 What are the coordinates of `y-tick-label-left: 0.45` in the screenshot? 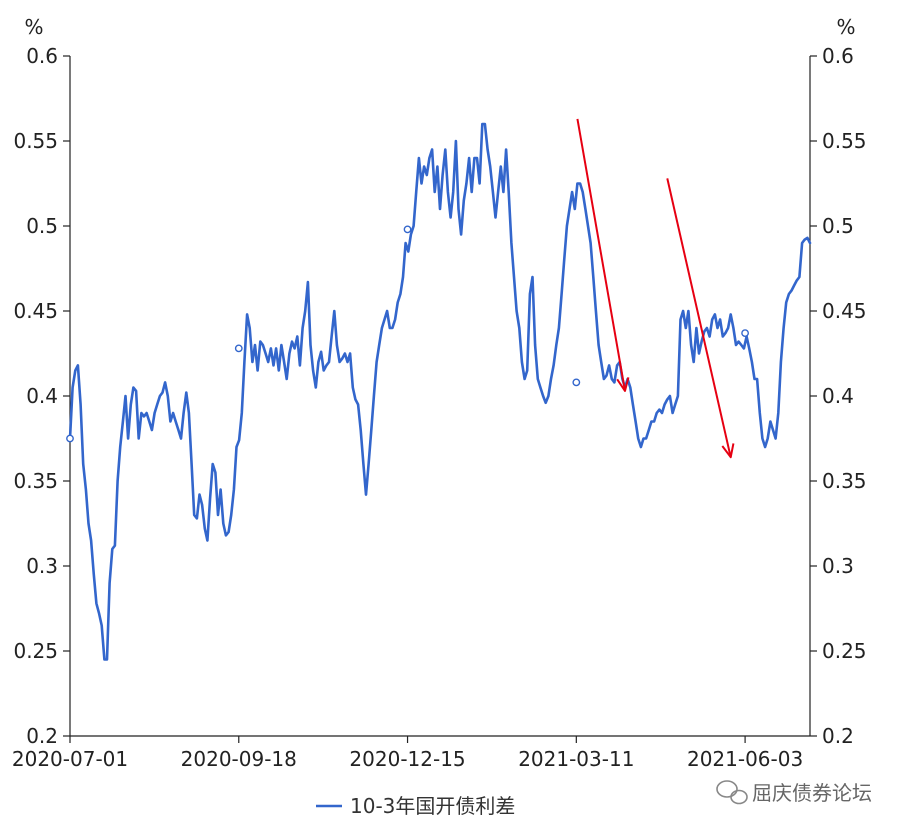 It's located at (35, 311).